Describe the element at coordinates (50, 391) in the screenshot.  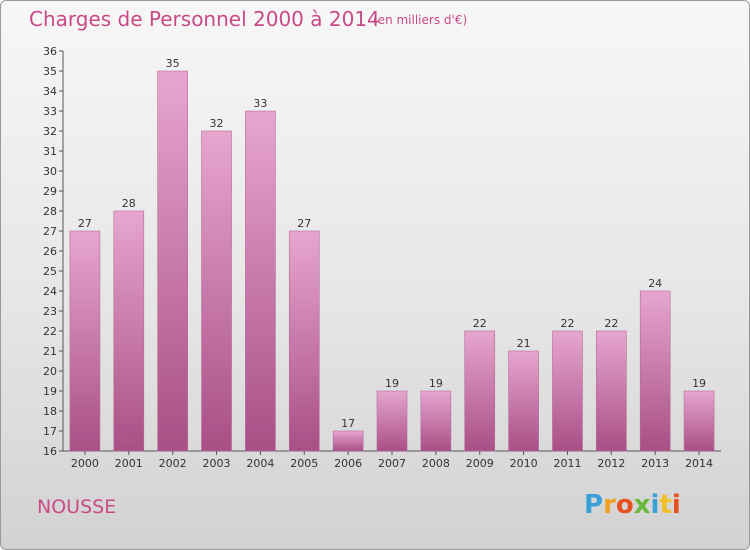
I see `y-tick-label: 19` at that location.